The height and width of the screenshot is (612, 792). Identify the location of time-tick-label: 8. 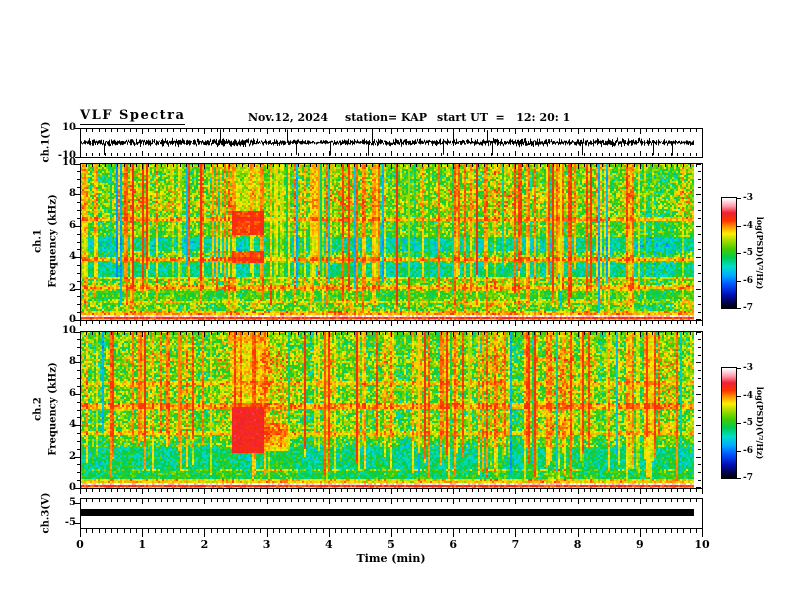
(577, 544).